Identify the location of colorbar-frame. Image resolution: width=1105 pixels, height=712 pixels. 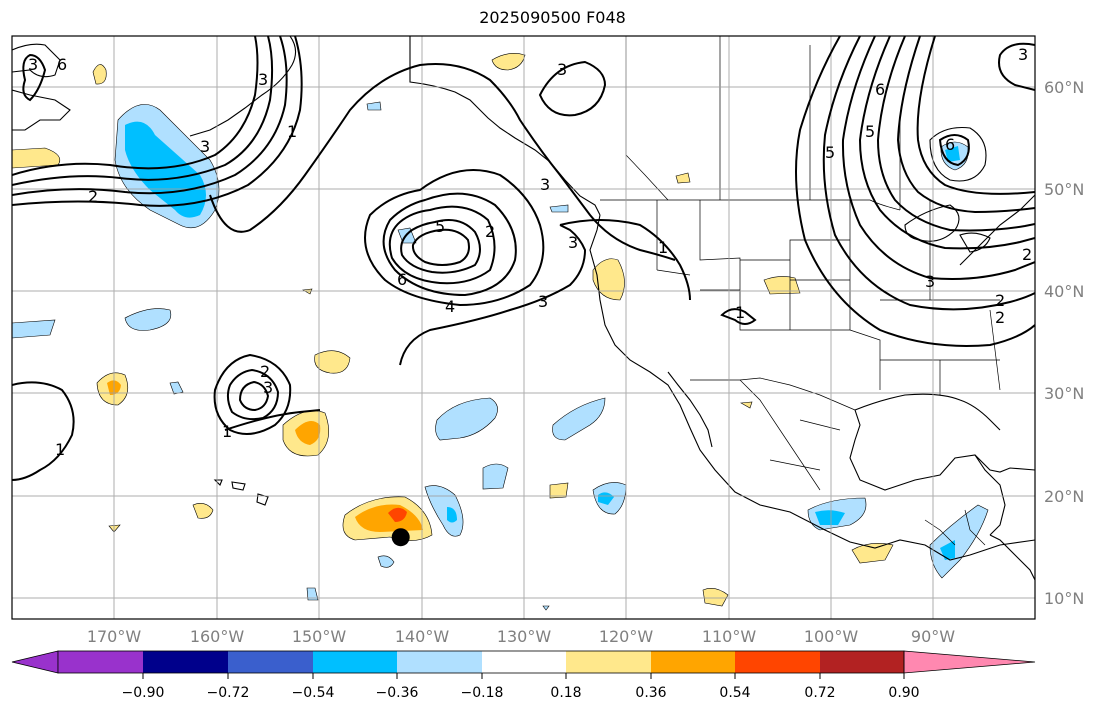
(481, 662).